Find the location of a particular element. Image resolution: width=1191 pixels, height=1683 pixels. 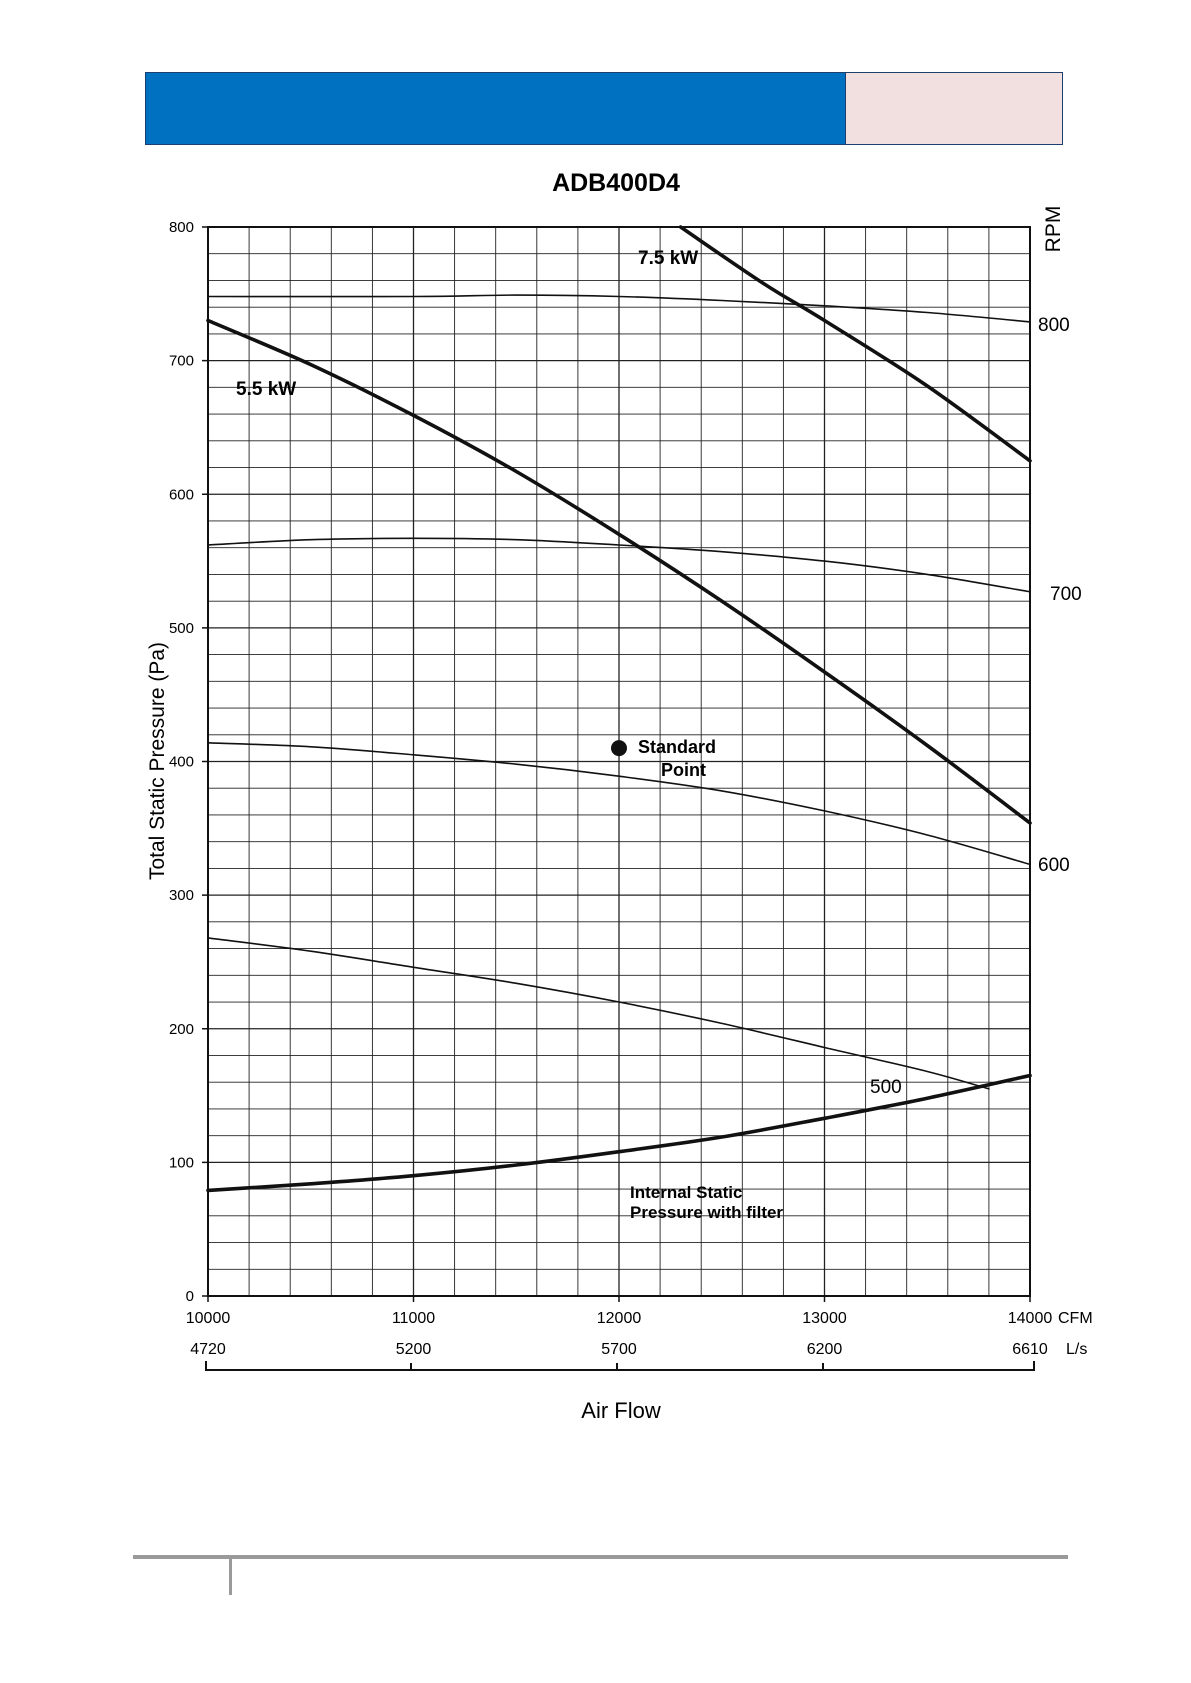

footer-tick is located at coordinates (230, 1577).